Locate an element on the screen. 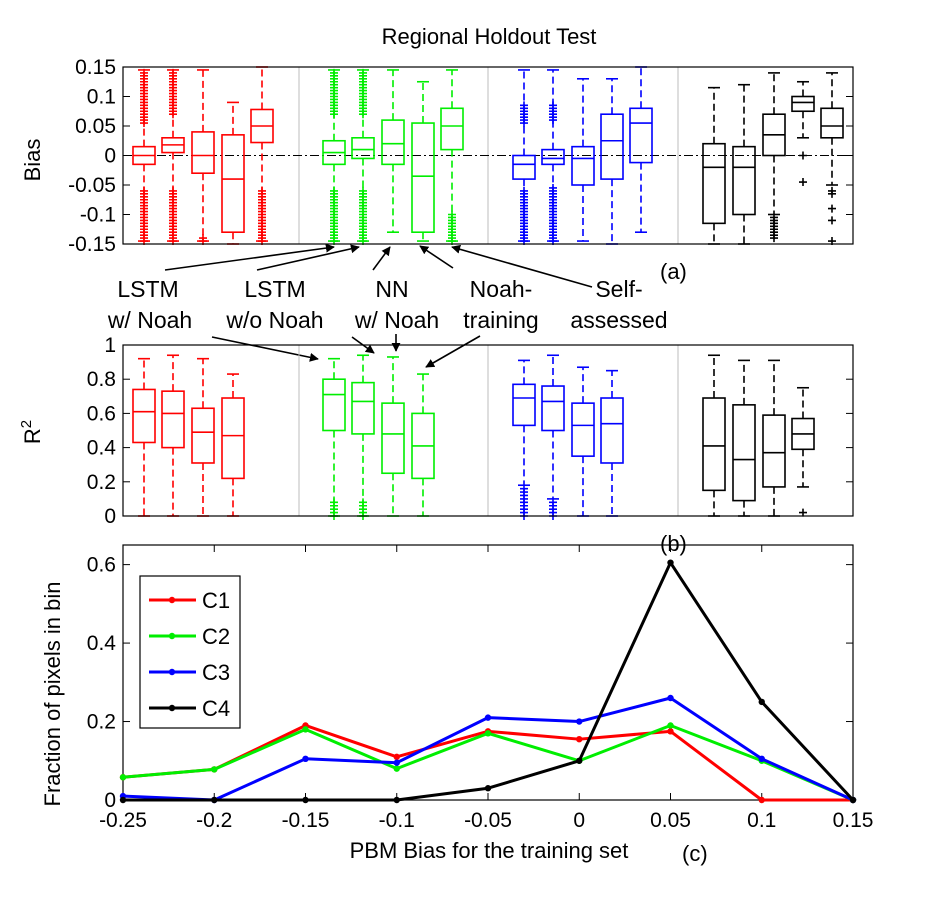 This screenshot has width=944, height=901. line-ytick-label: 0.6 is located at coordinates (101, 565).